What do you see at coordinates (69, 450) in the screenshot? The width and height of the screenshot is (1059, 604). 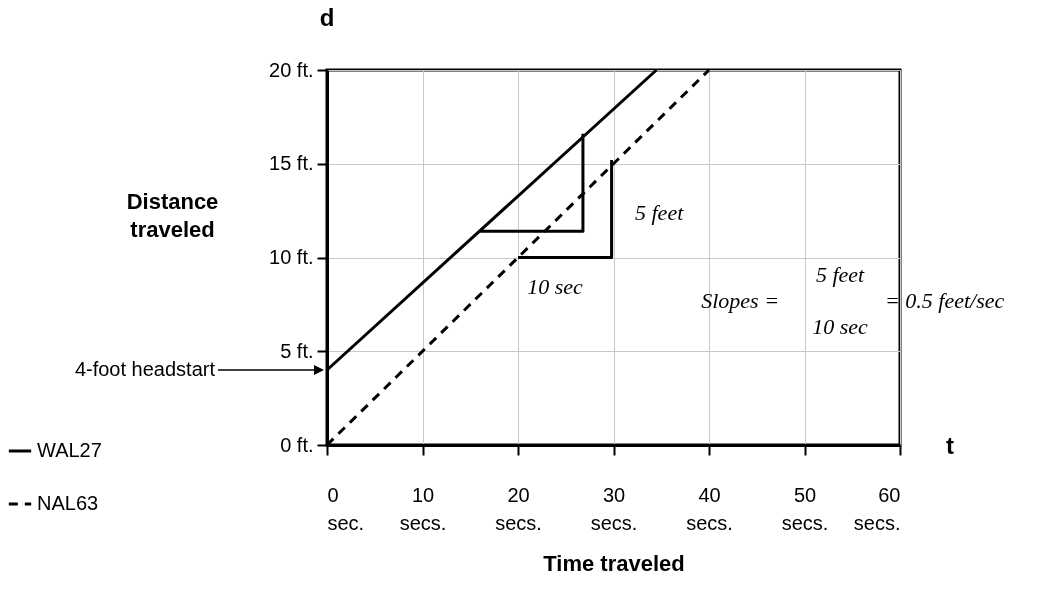 I see `legend-label: WAL27` at bounding box center [69, 450].